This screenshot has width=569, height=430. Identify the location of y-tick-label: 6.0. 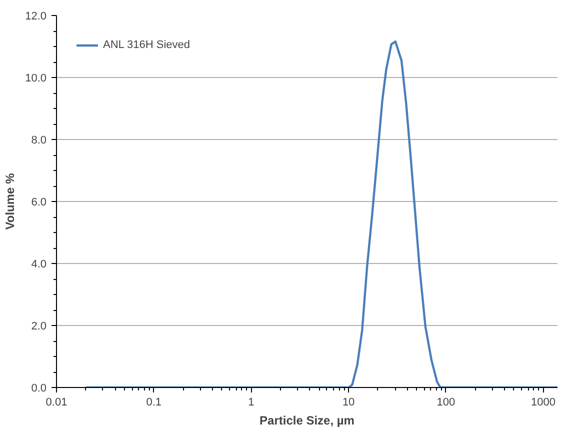
(39, 202).